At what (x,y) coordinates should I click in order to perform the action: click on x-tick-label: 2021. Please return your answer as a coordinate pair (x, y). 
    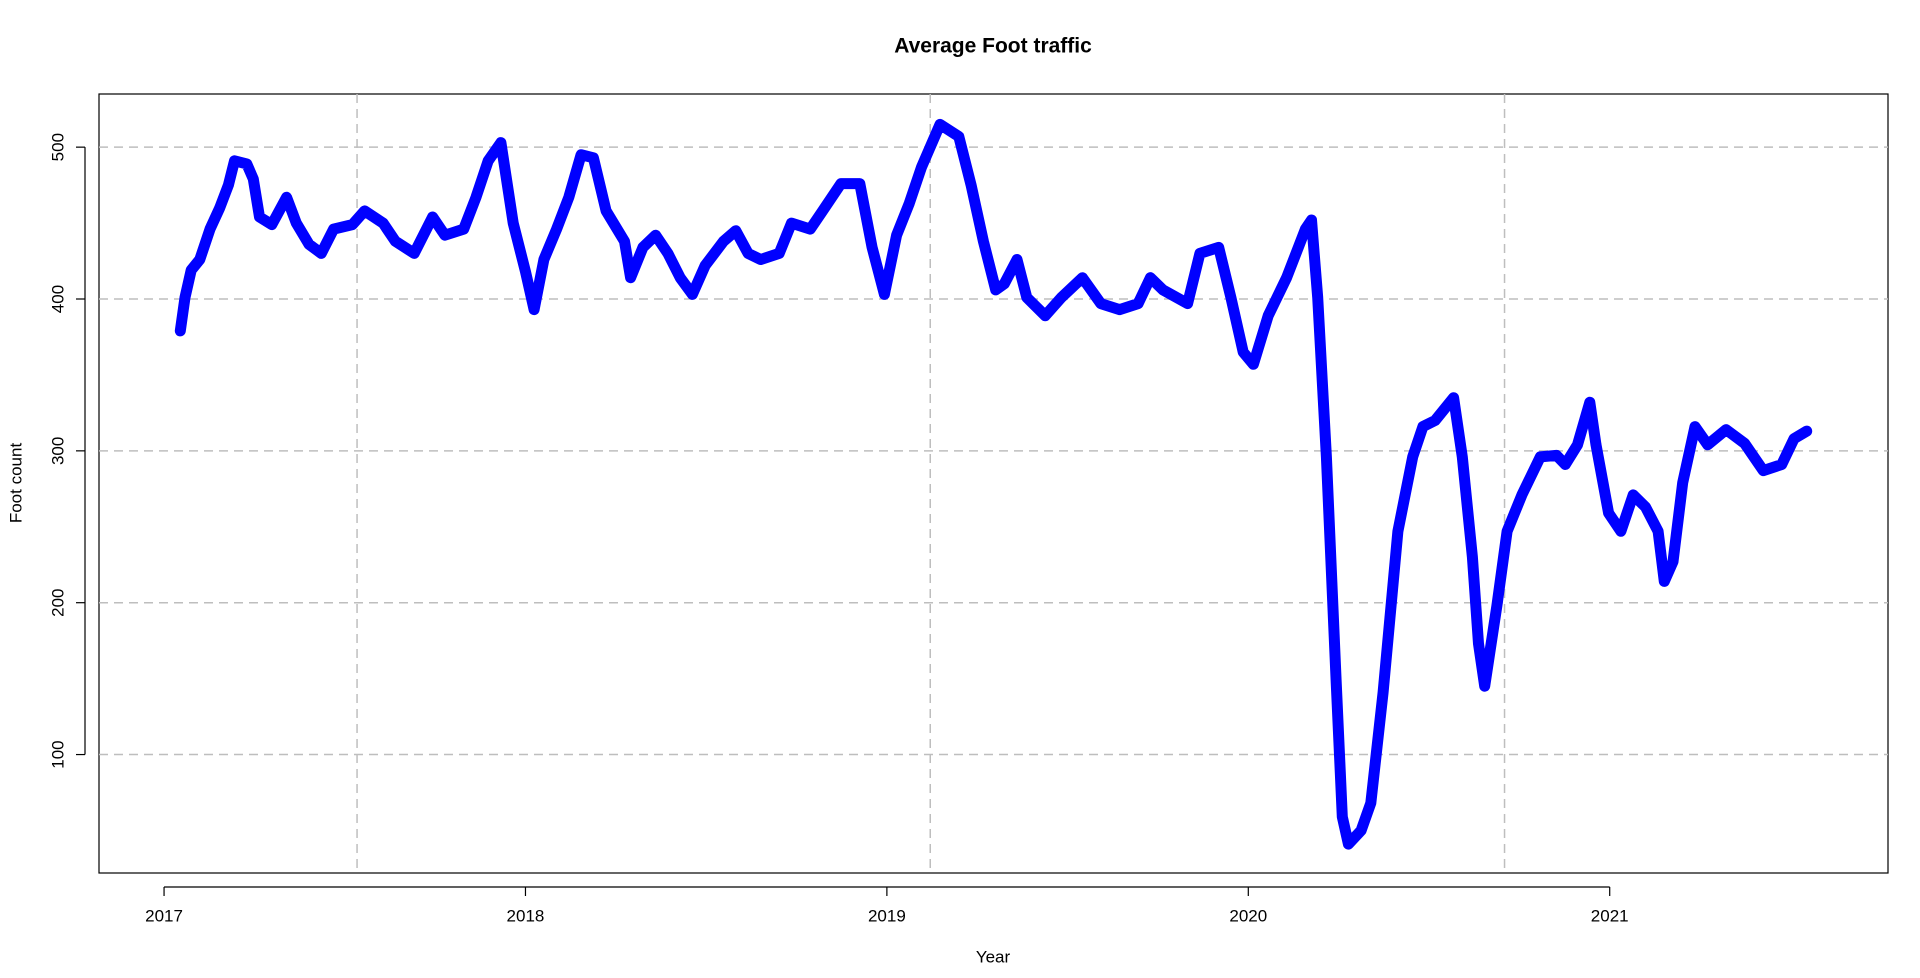
    Looking at the image, I should click on (1610, 915).